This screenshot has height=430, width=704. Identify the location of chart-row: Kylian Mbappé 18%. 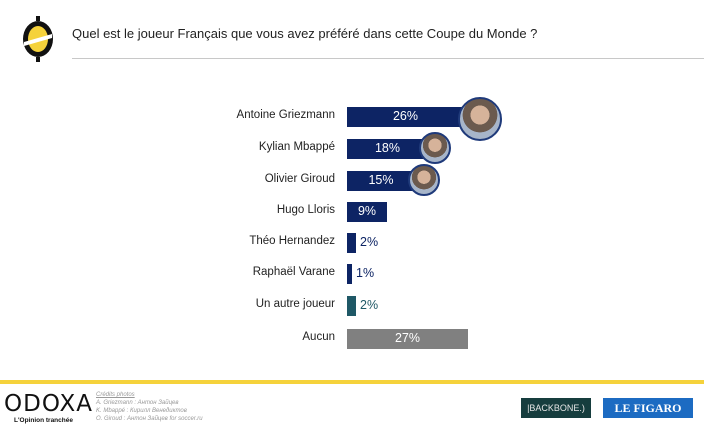
(352, 148).